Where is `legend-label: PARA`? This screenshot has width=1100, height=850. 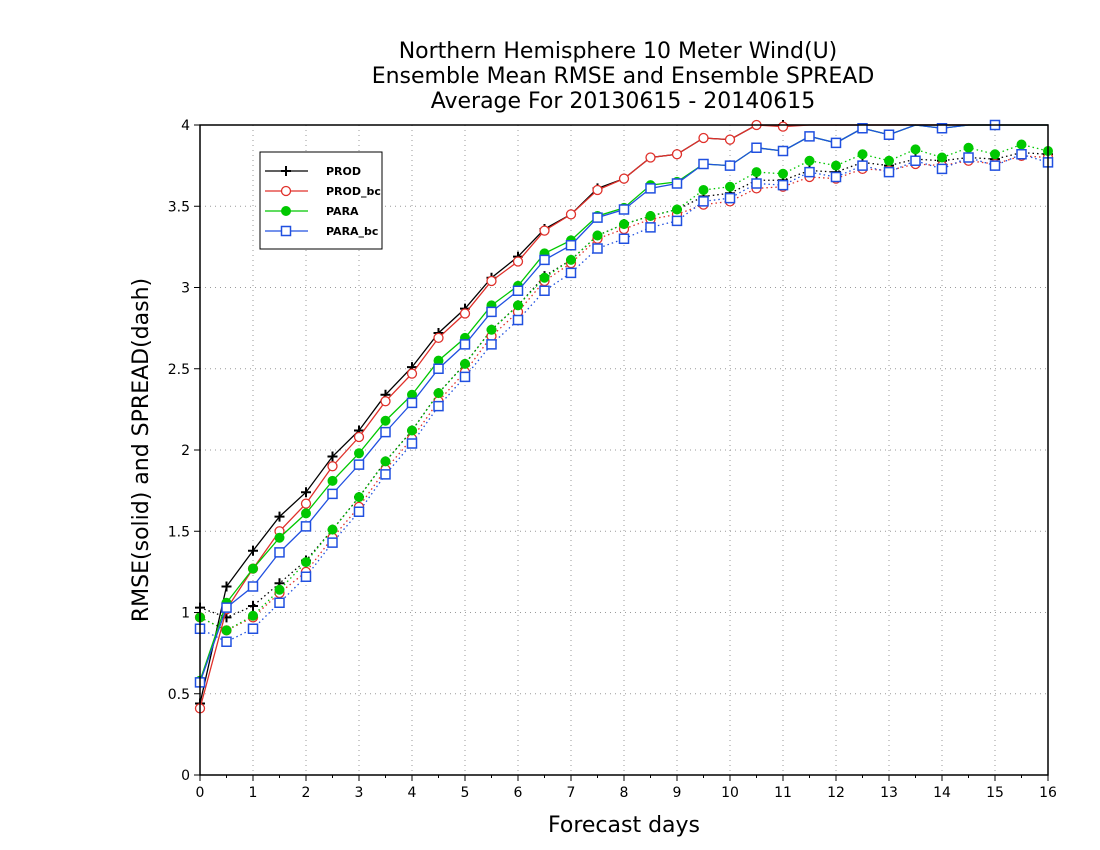
legend-label: PARA is located at coordinates (342, 211).